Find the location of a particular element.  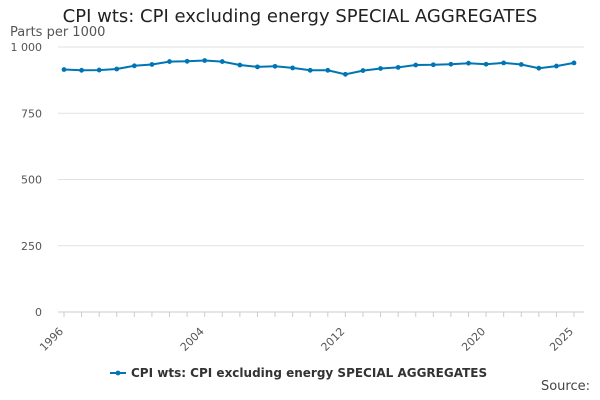

series-line is located at coordinates (319, 67).